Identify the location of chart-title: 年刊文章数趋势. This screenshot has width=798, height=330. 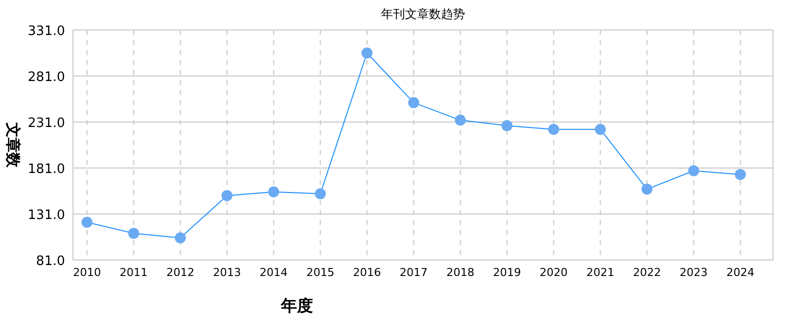
(423, 14).